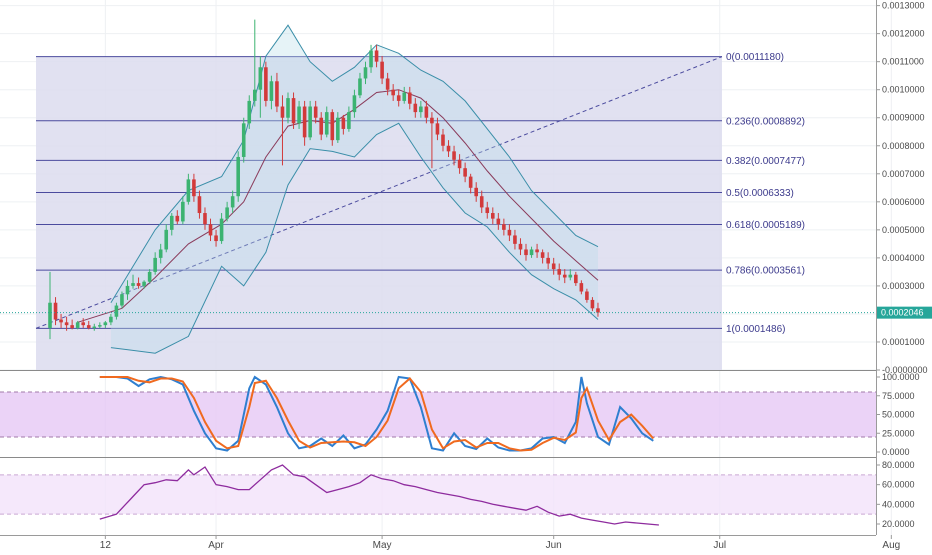 Image resolution: width=932 pixels, height=555 pixels. I want to click on stochastic-pane, so click(438, 413).